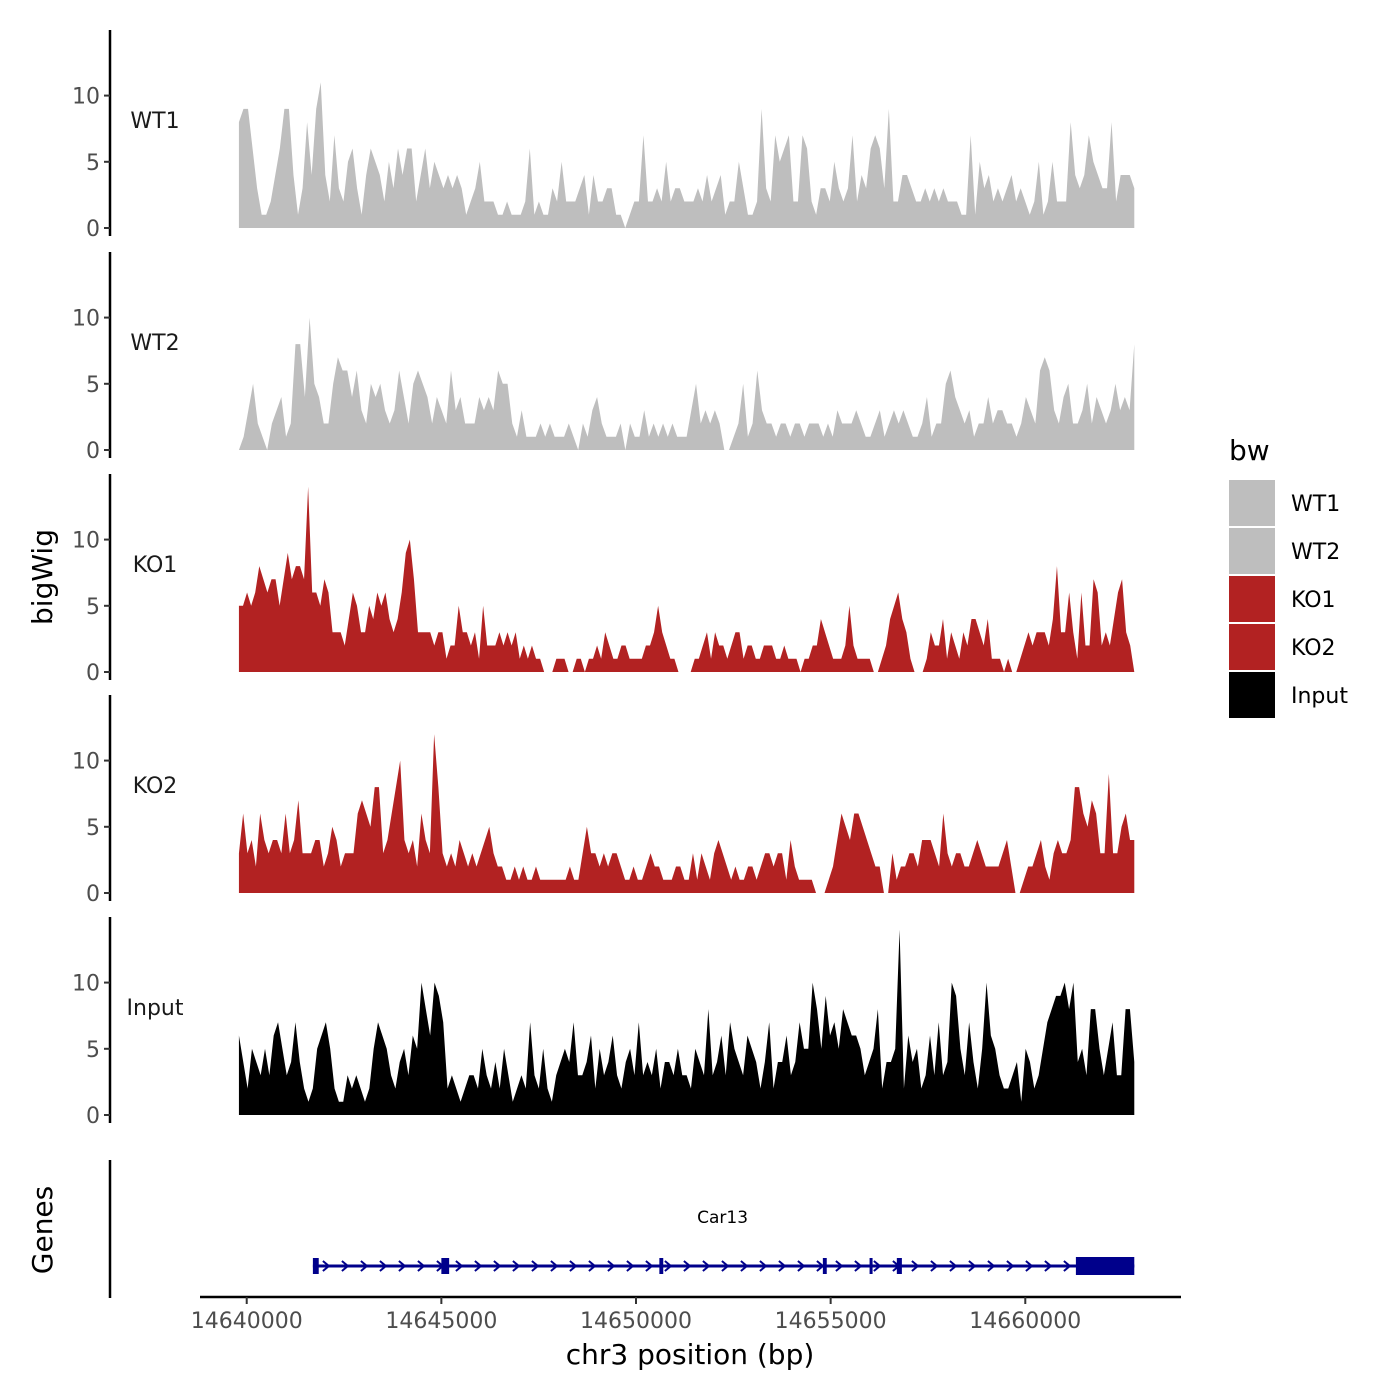  Describe the element at coordinates (1319, 696) in the screenshot. I see `legend-label-input: Input` at that location.